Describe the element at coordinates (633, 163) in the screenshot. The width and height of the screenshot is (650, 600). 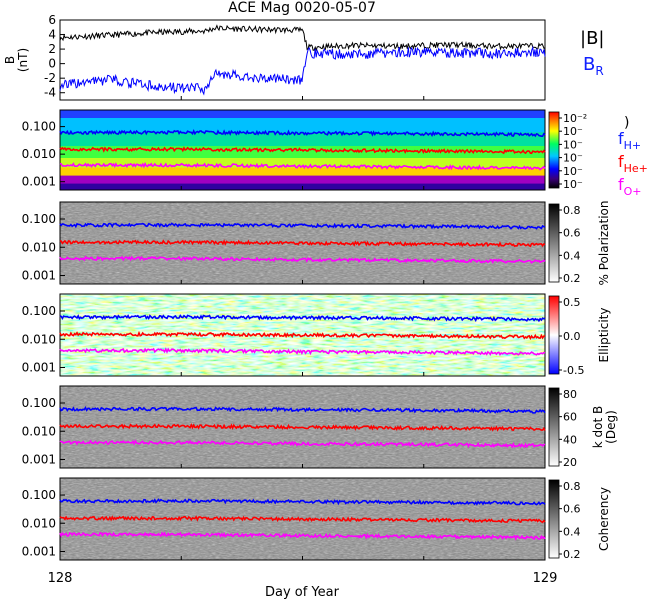
I see `f-he-legend: fHe+` at that location.